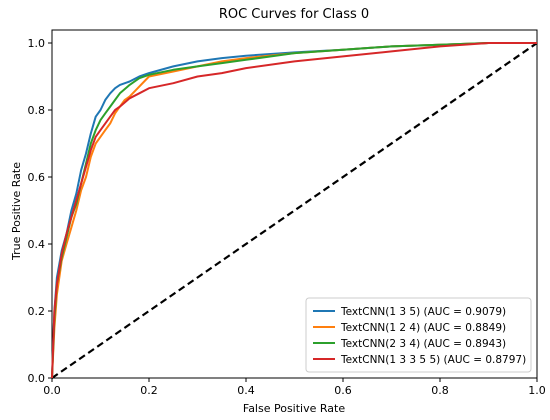  I want to click on legend-label-1: TextCNN(1 3 5) (AUC = 0.9079), so click(423, 312).